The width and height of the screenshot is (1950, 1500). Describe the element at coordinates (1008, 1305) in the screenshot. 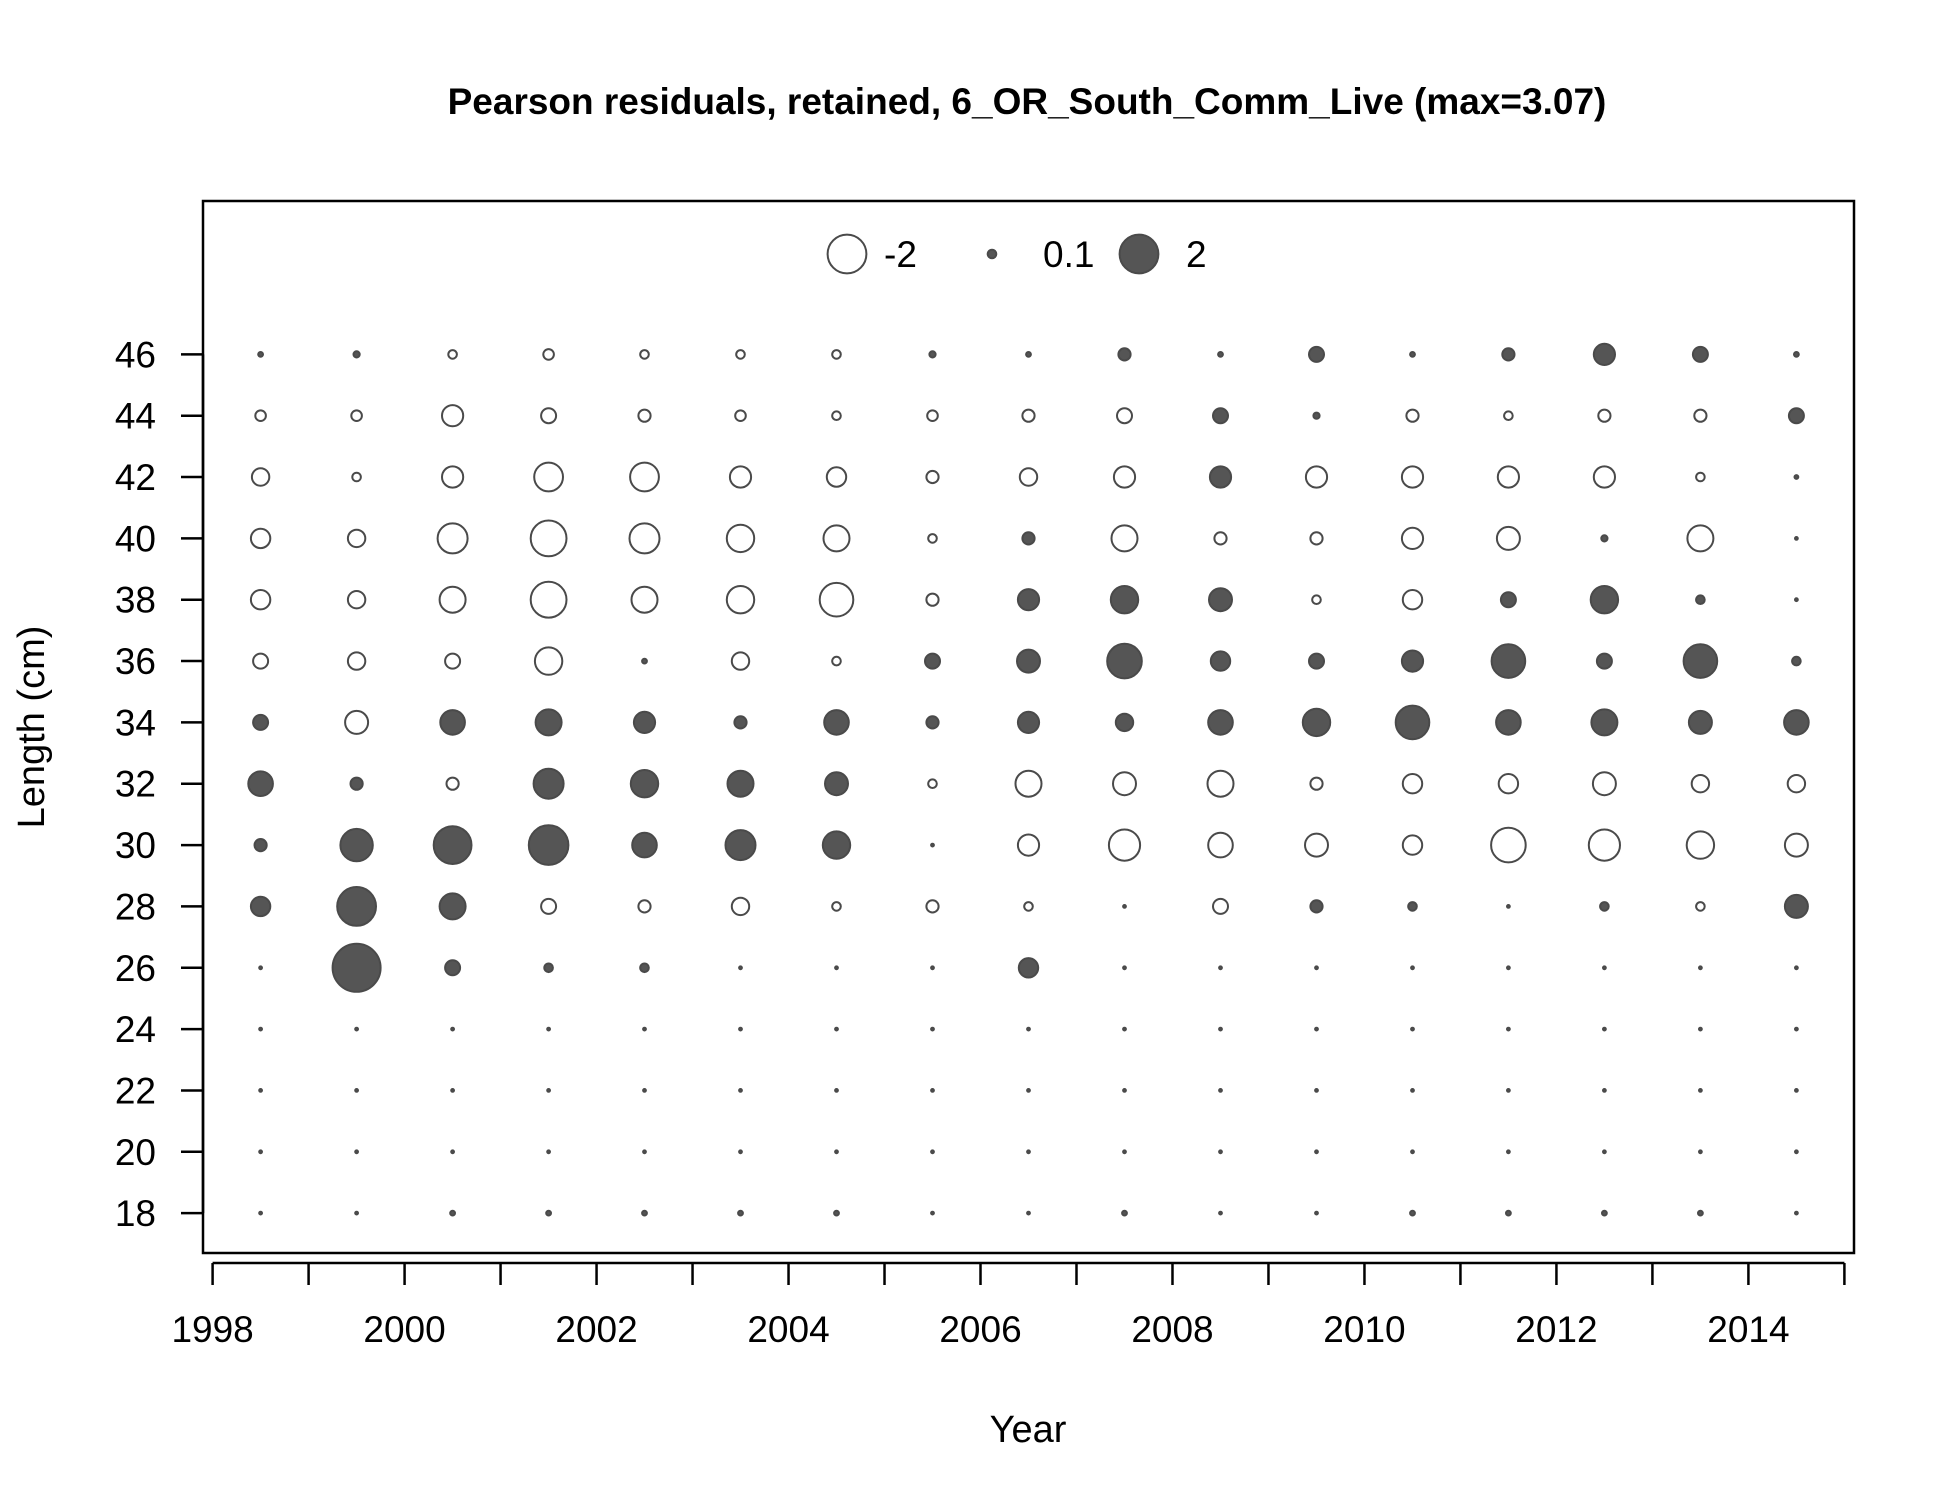

I see `x-axis: 1998 2000 2002 2004 2006 2008 2010 2012 2014` at that location.